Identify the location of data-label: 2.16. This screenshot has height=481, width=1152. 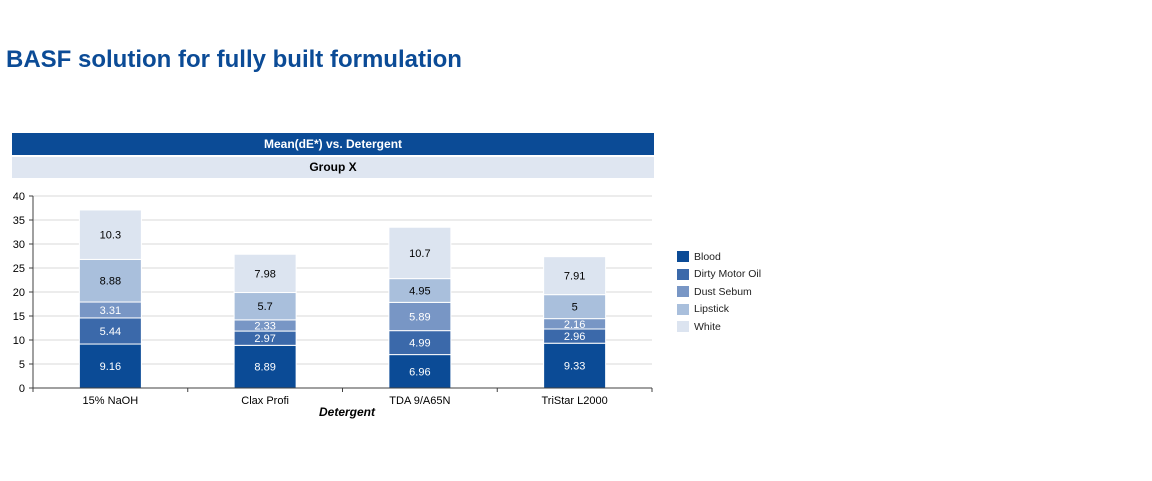
(574, 325).